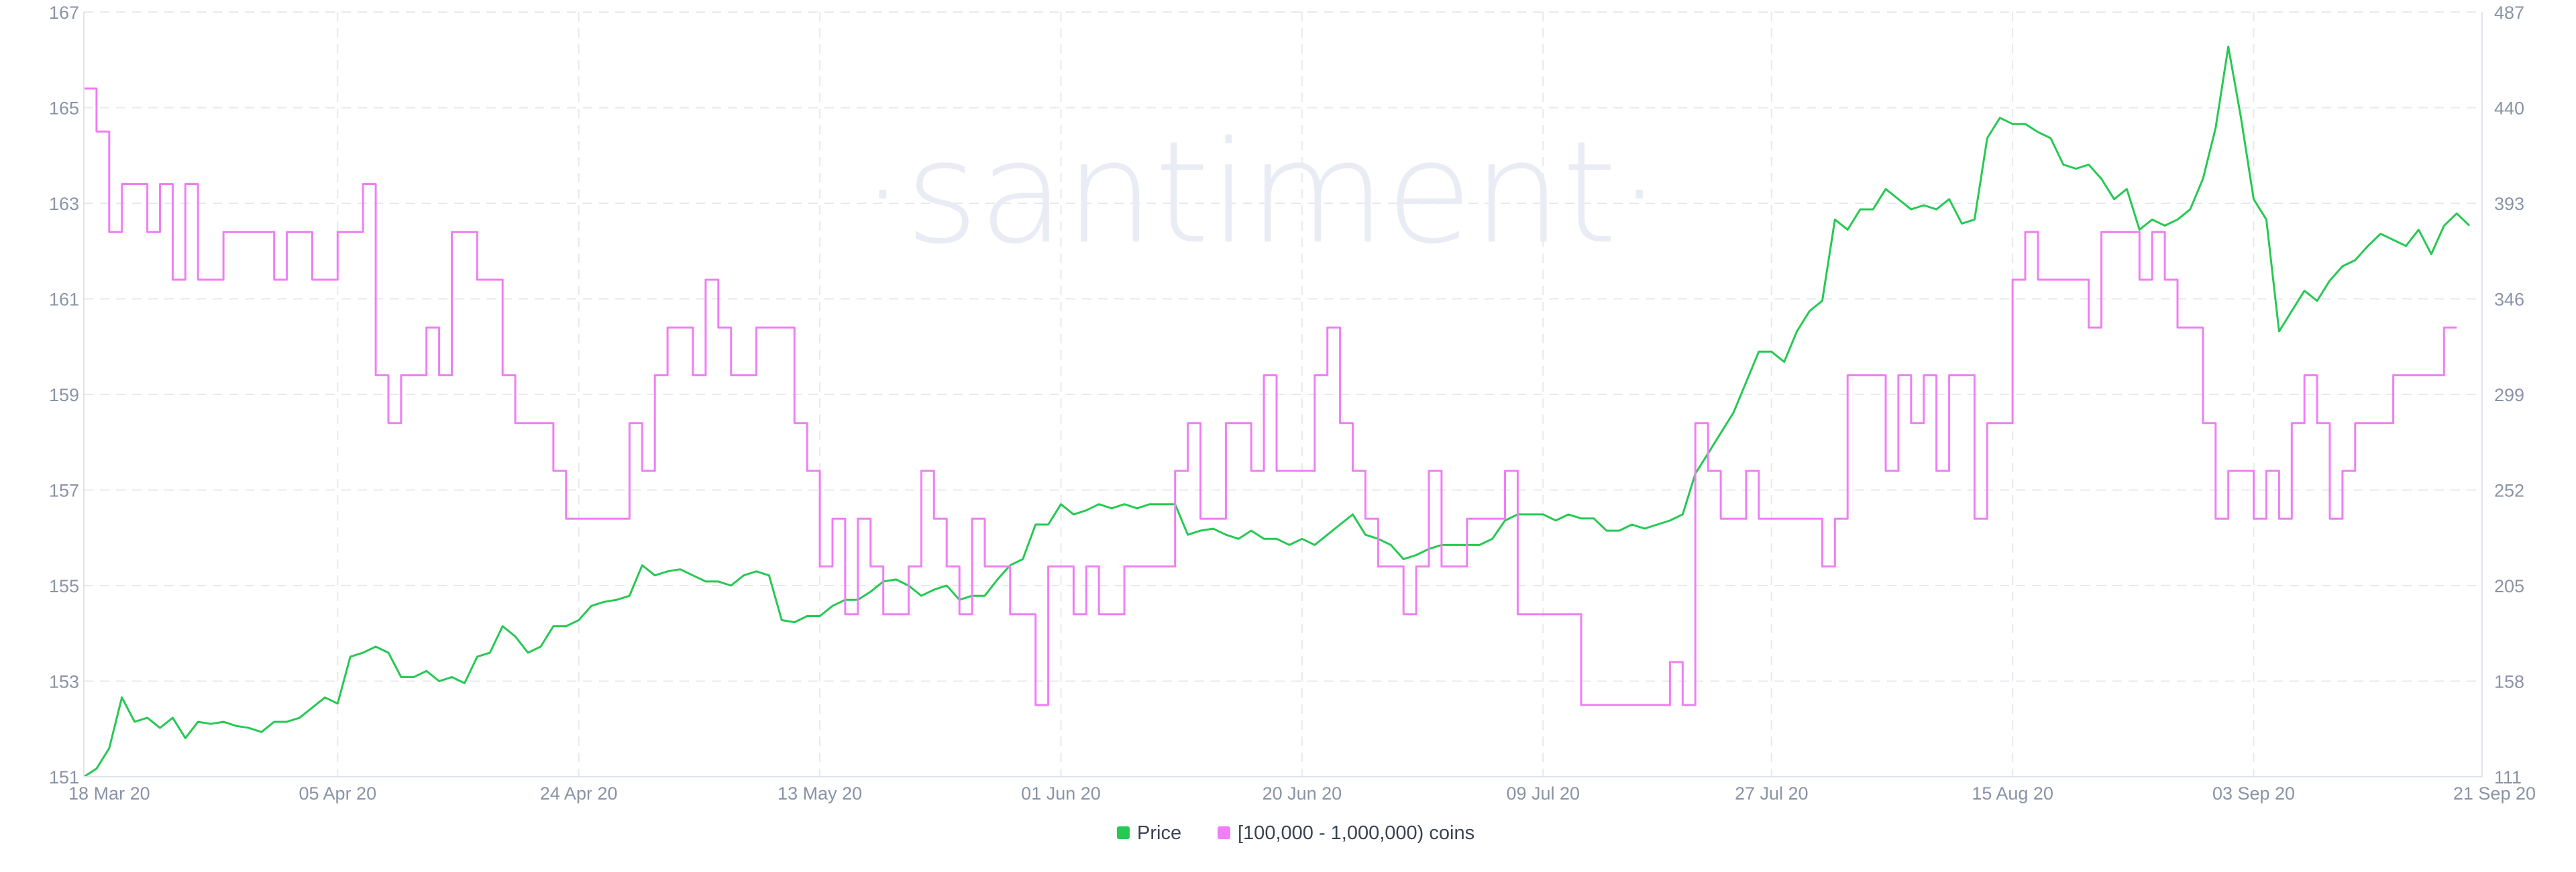 The image size is (2576, 872). What do you see at coordinates (64, 682) in the screenshot?
I see `y-left-tick-label: 153` at bounding box center [64, 682].